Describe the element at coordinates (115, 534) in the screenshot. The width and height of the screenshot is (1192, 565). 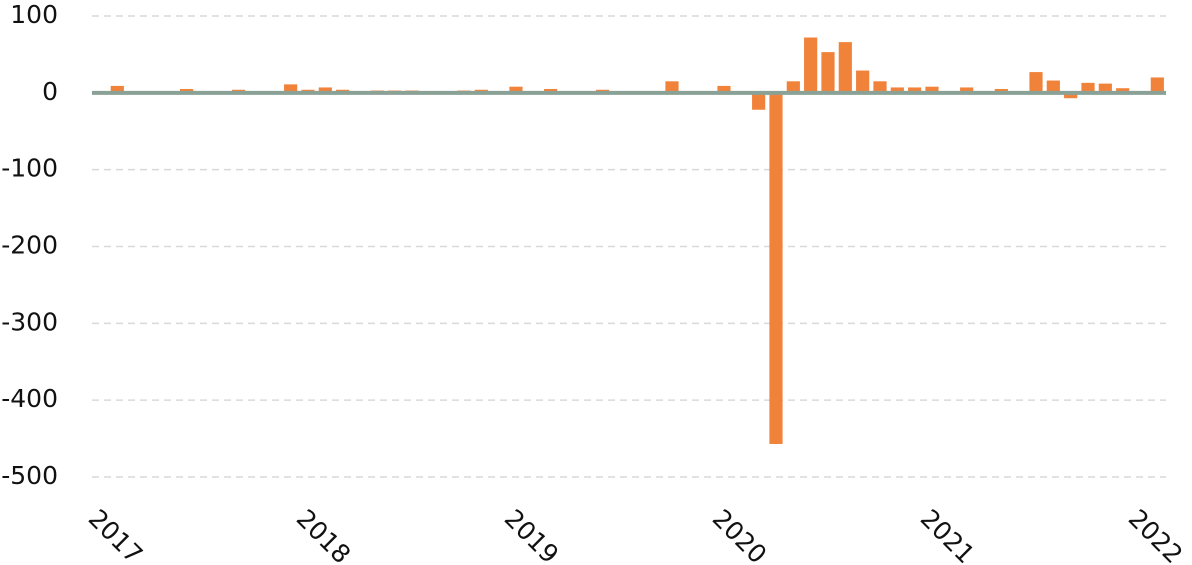
I see `x-tick-label: 2017` at that location.